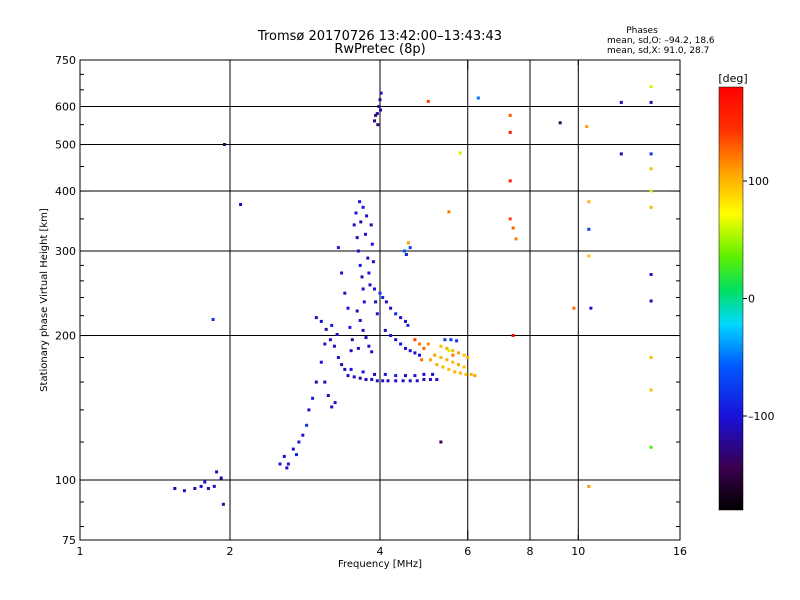 The image size is (800, 600). I want to click on x-tick-label: 6, so click(467, 551).